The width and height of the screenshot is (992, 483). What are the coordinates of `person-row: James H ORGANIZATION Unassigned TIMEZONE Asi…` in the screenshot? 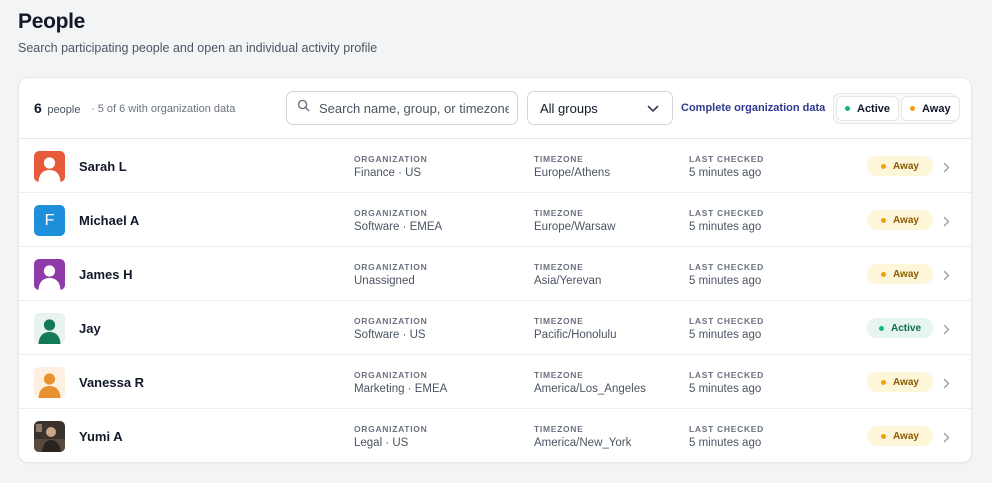 It's located at (495, 274).